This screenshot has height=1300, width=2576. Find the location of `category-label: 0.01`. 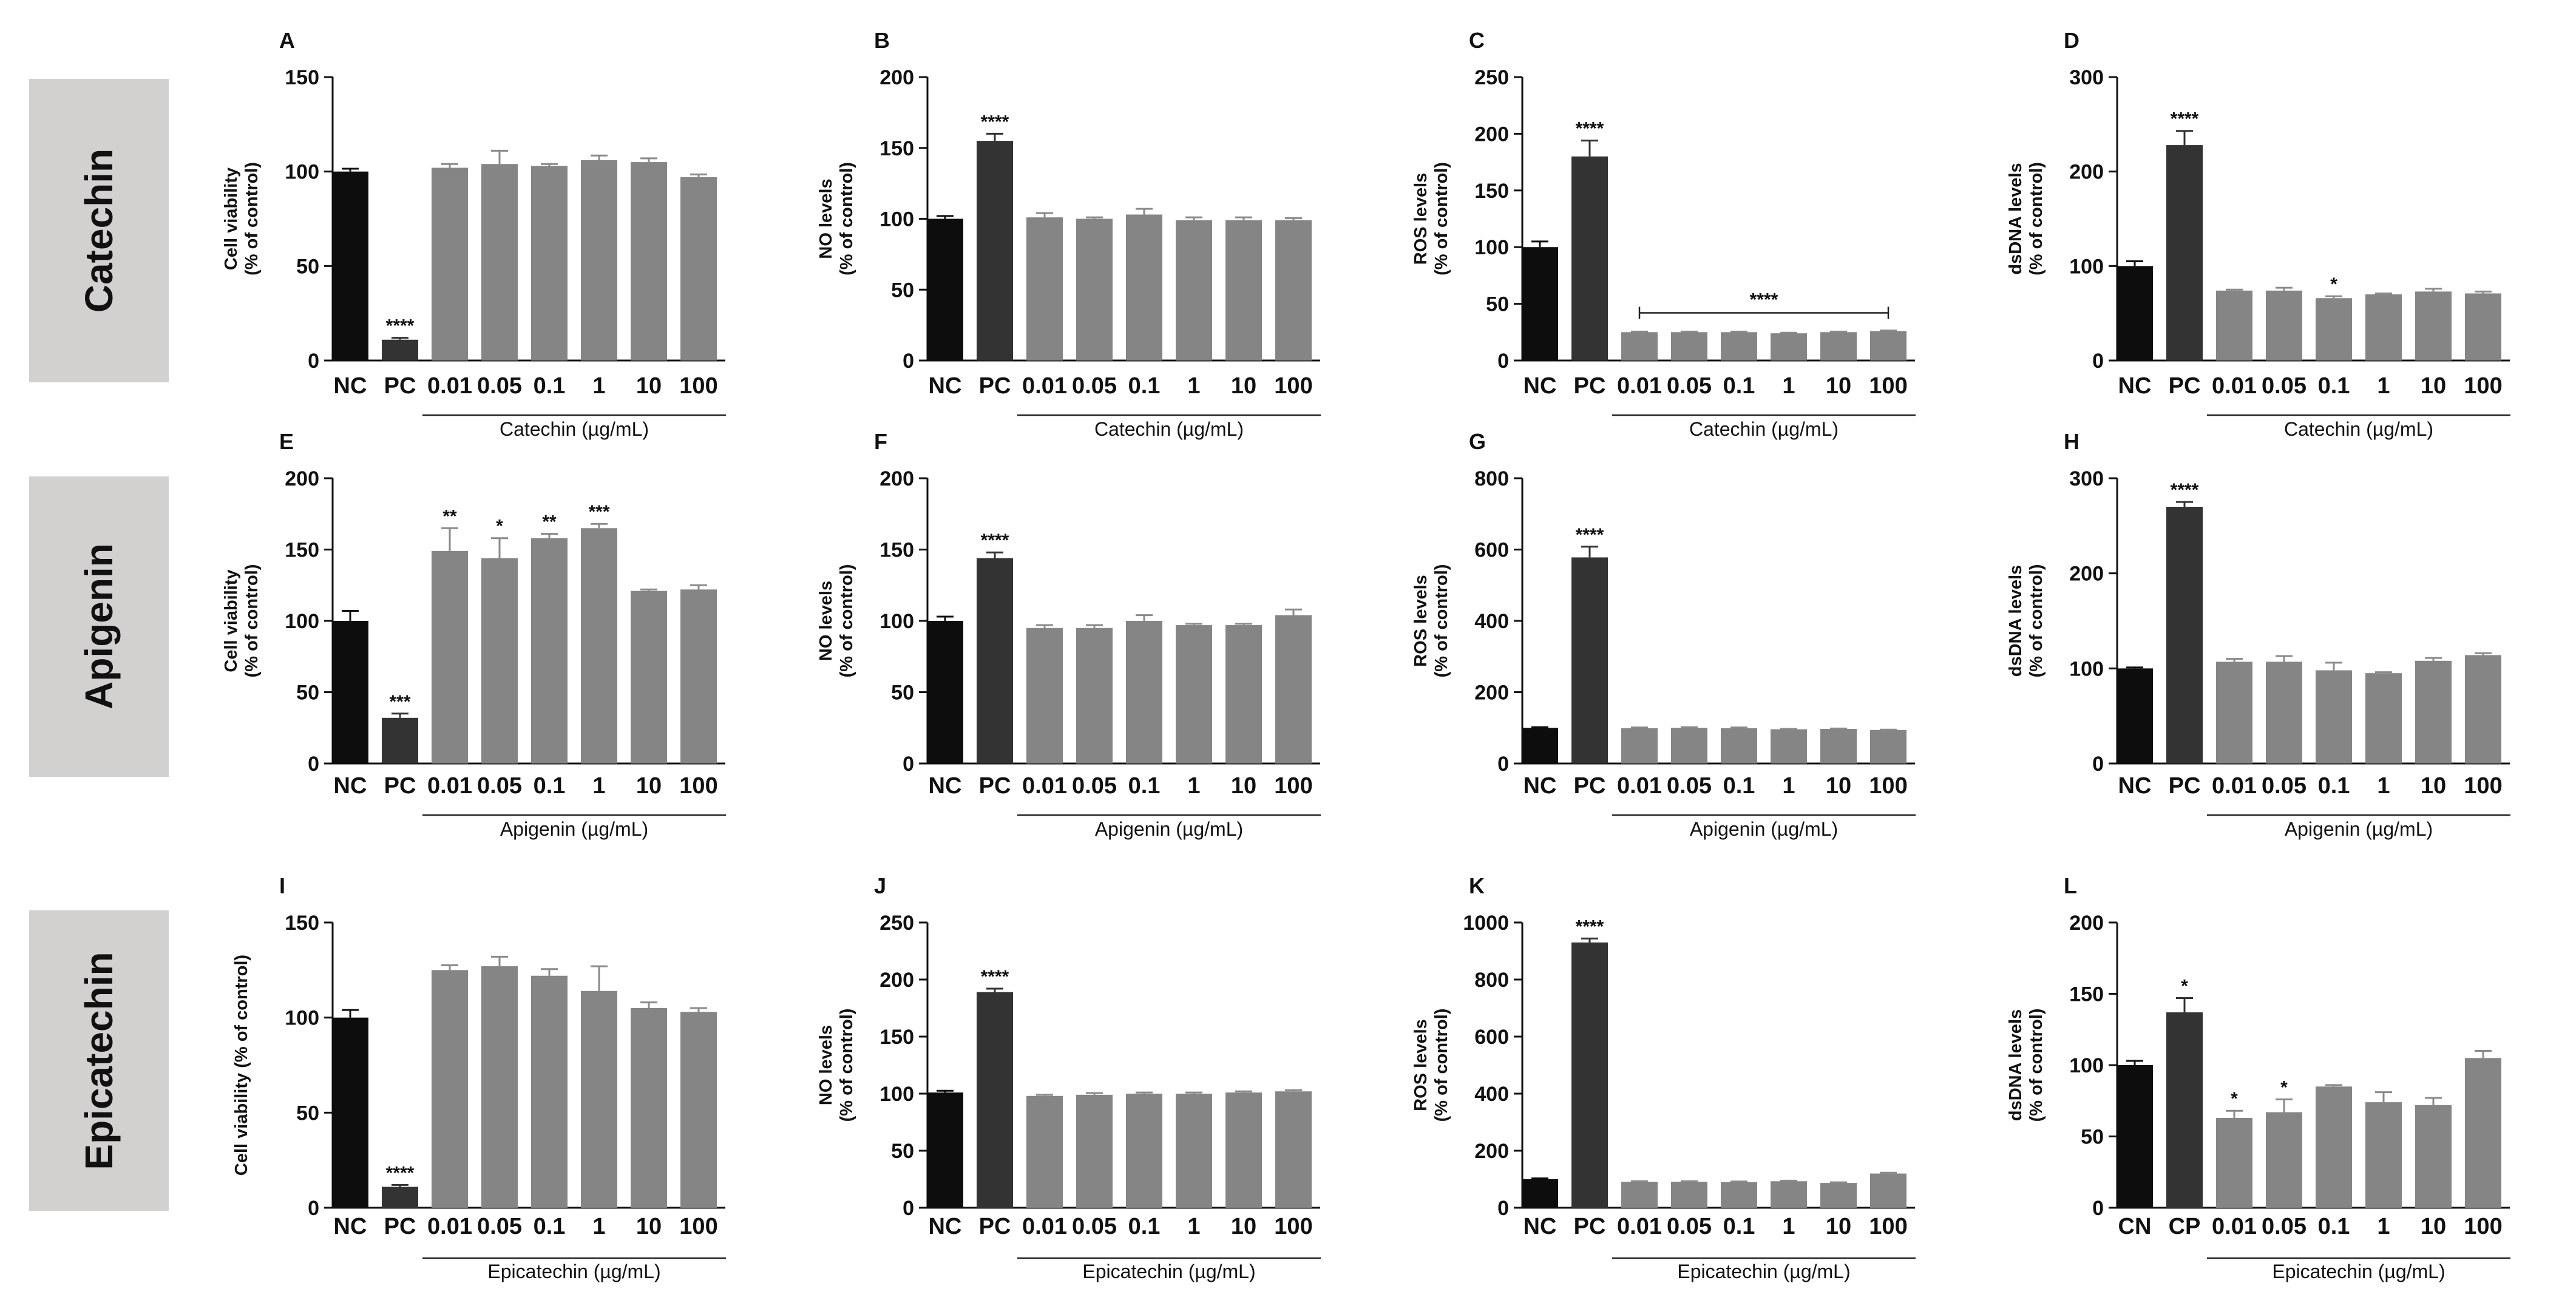

category-label: 0.01 is located at coordinates (450, 786).